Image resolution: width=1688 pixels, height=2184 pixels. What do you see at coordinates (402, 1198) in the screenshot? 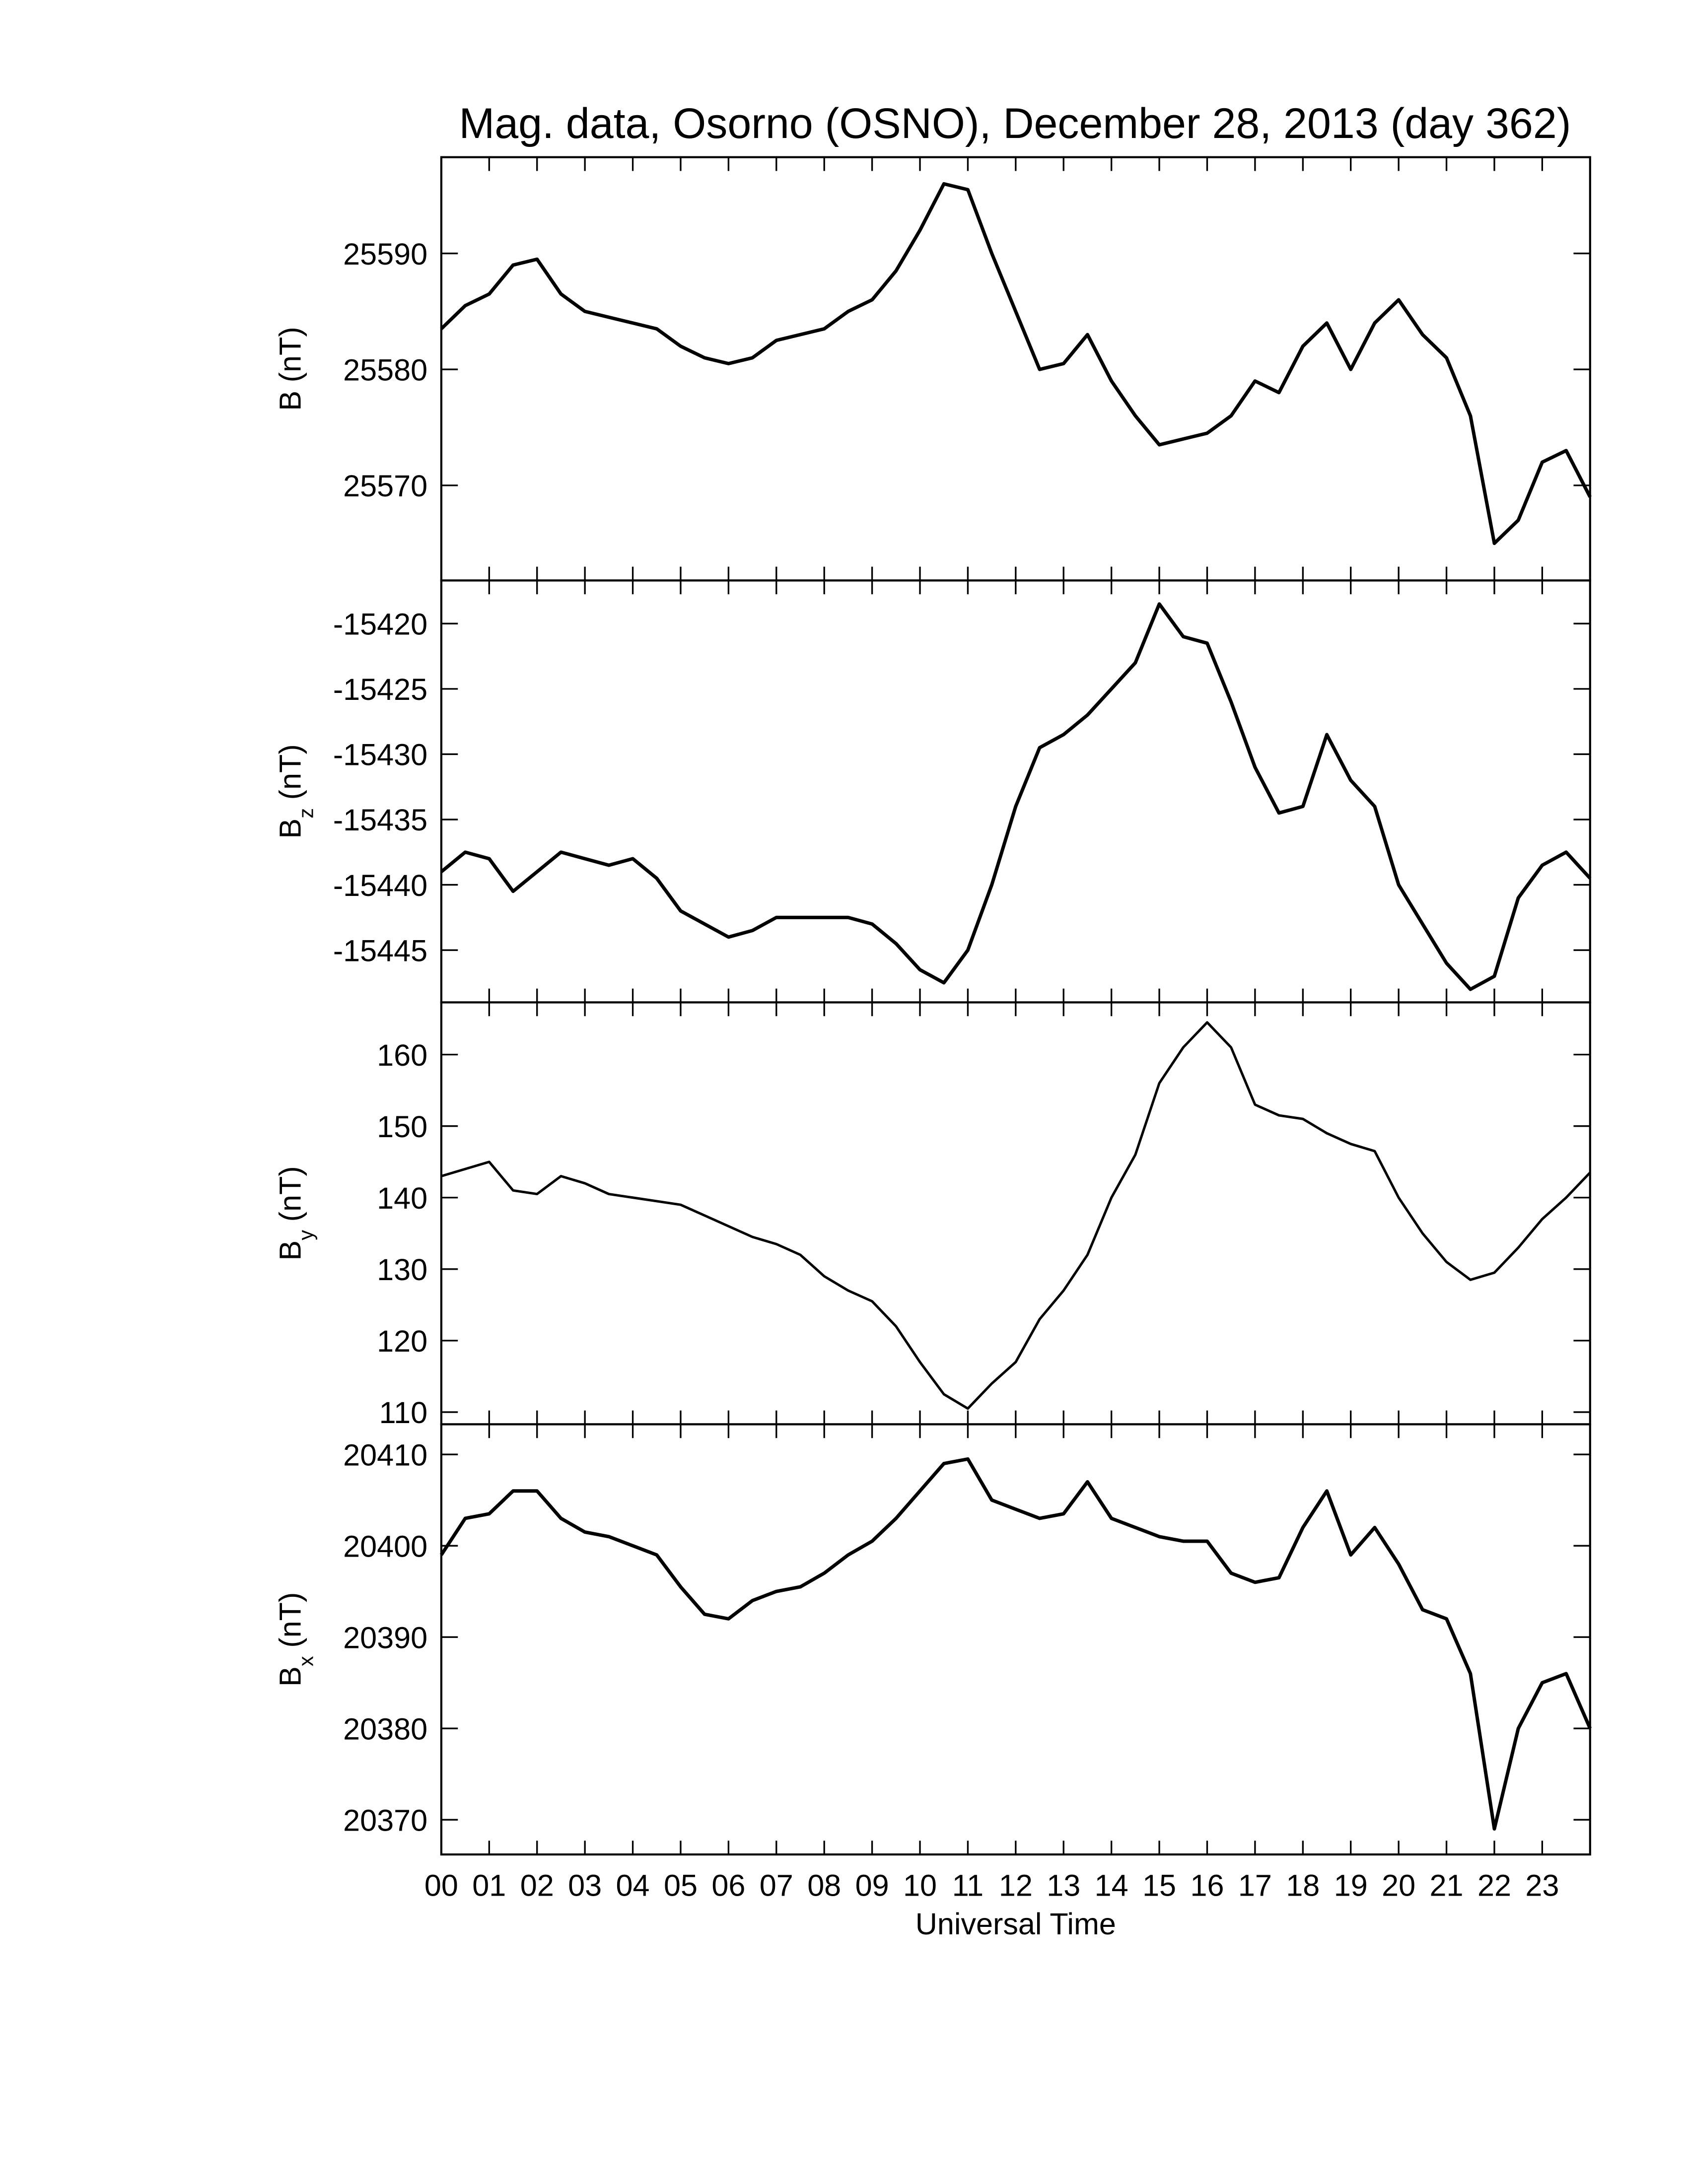
I see `y-tick-label: 140` at bounding box center [402, 1198].